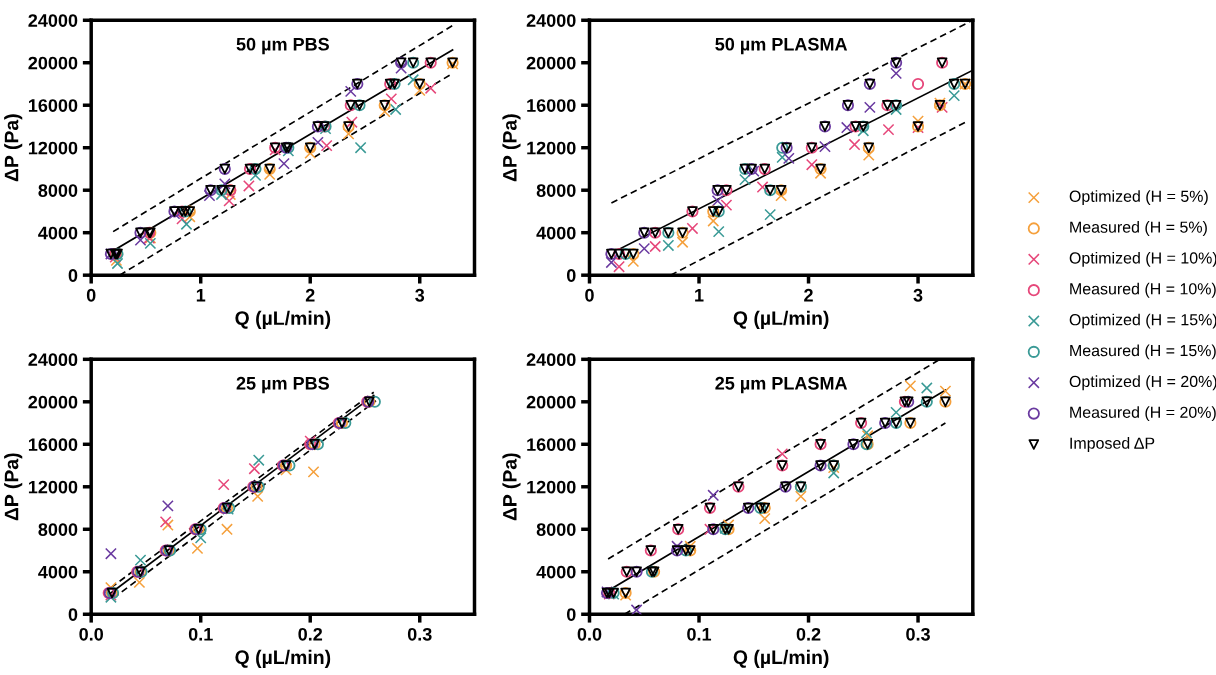 The image size is (1216, 675). Describe the element at coordinates (1143, 414) in the screenshot. I see `legend-label: Measured (H = 20%)` at that location.